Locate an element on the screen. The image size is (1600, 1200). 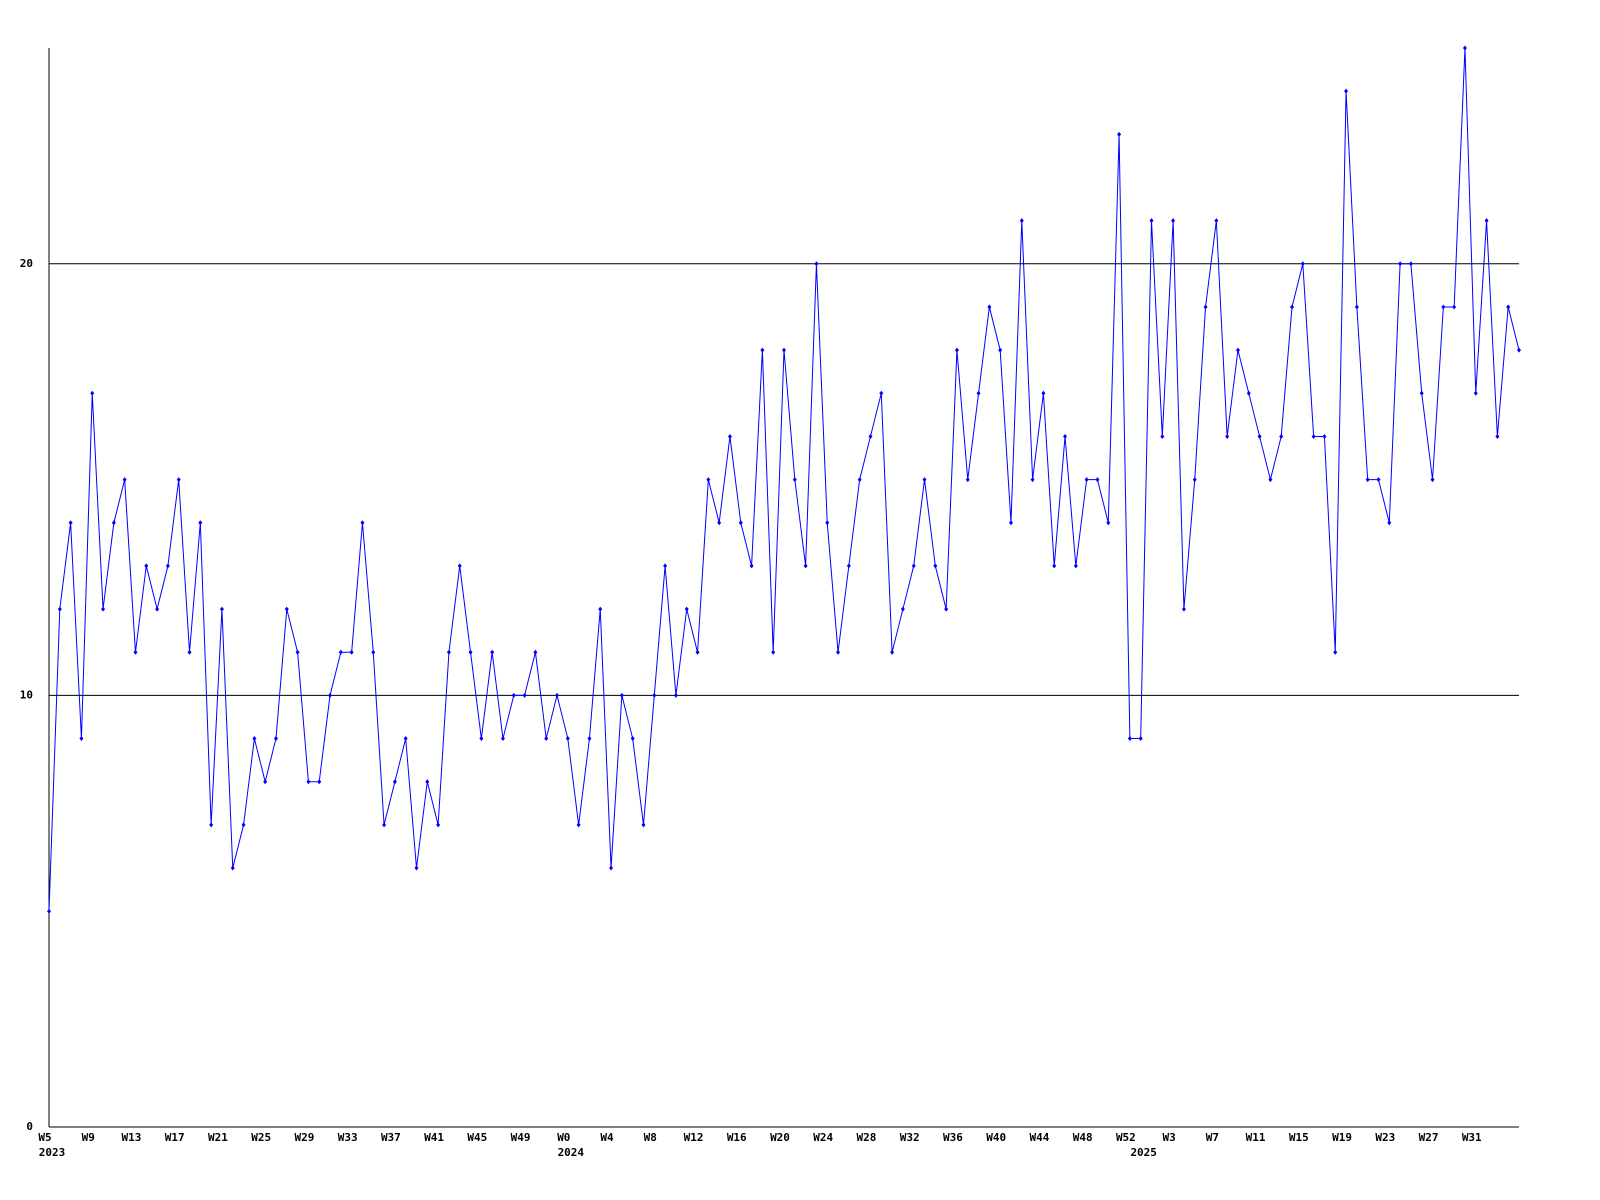
x-tick-label: W13 is located at coordinates (132, 1137).